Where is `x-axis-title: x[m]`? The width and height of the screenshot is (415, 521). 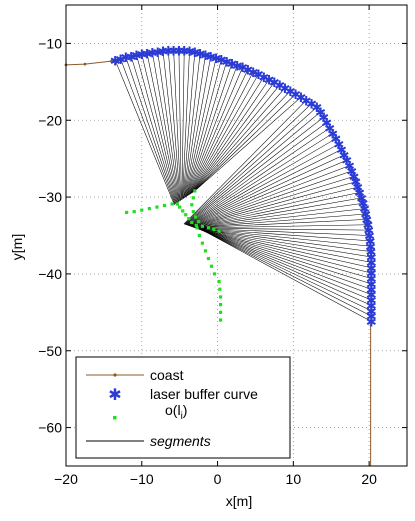 x-axis-title: x[m] is located at coordinates (239, 501).